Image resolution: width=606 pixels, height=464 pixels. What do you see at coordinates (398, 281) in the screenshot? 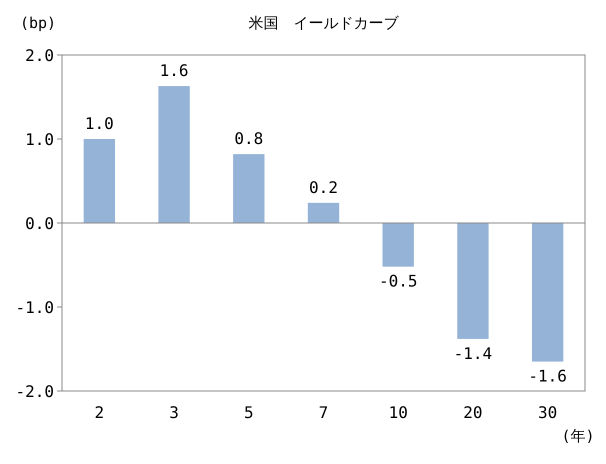
I see `data-label: -0.5` at bounding box center [398, 281].